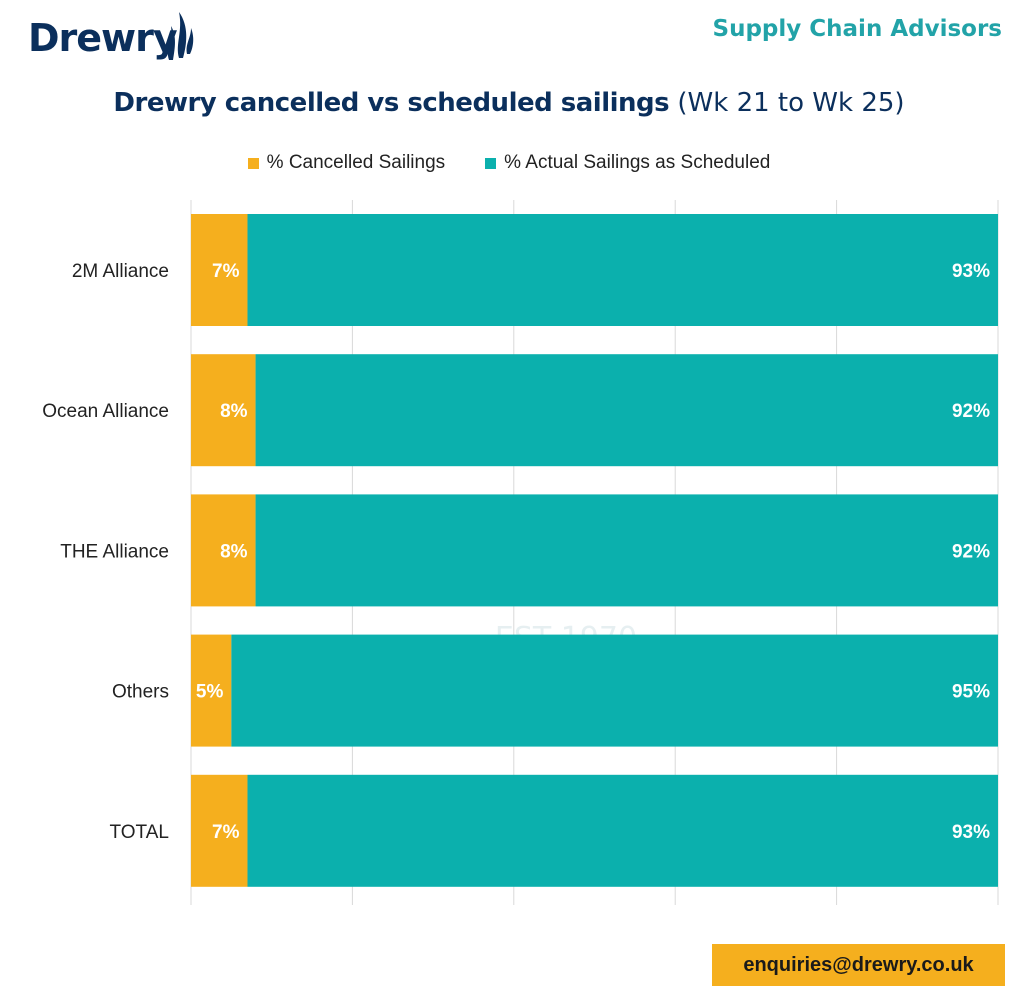  What do you see at coordinates (103, 38) in the screenshot?
I see `logo-text: Drewry` at bounding box center [103, 38].